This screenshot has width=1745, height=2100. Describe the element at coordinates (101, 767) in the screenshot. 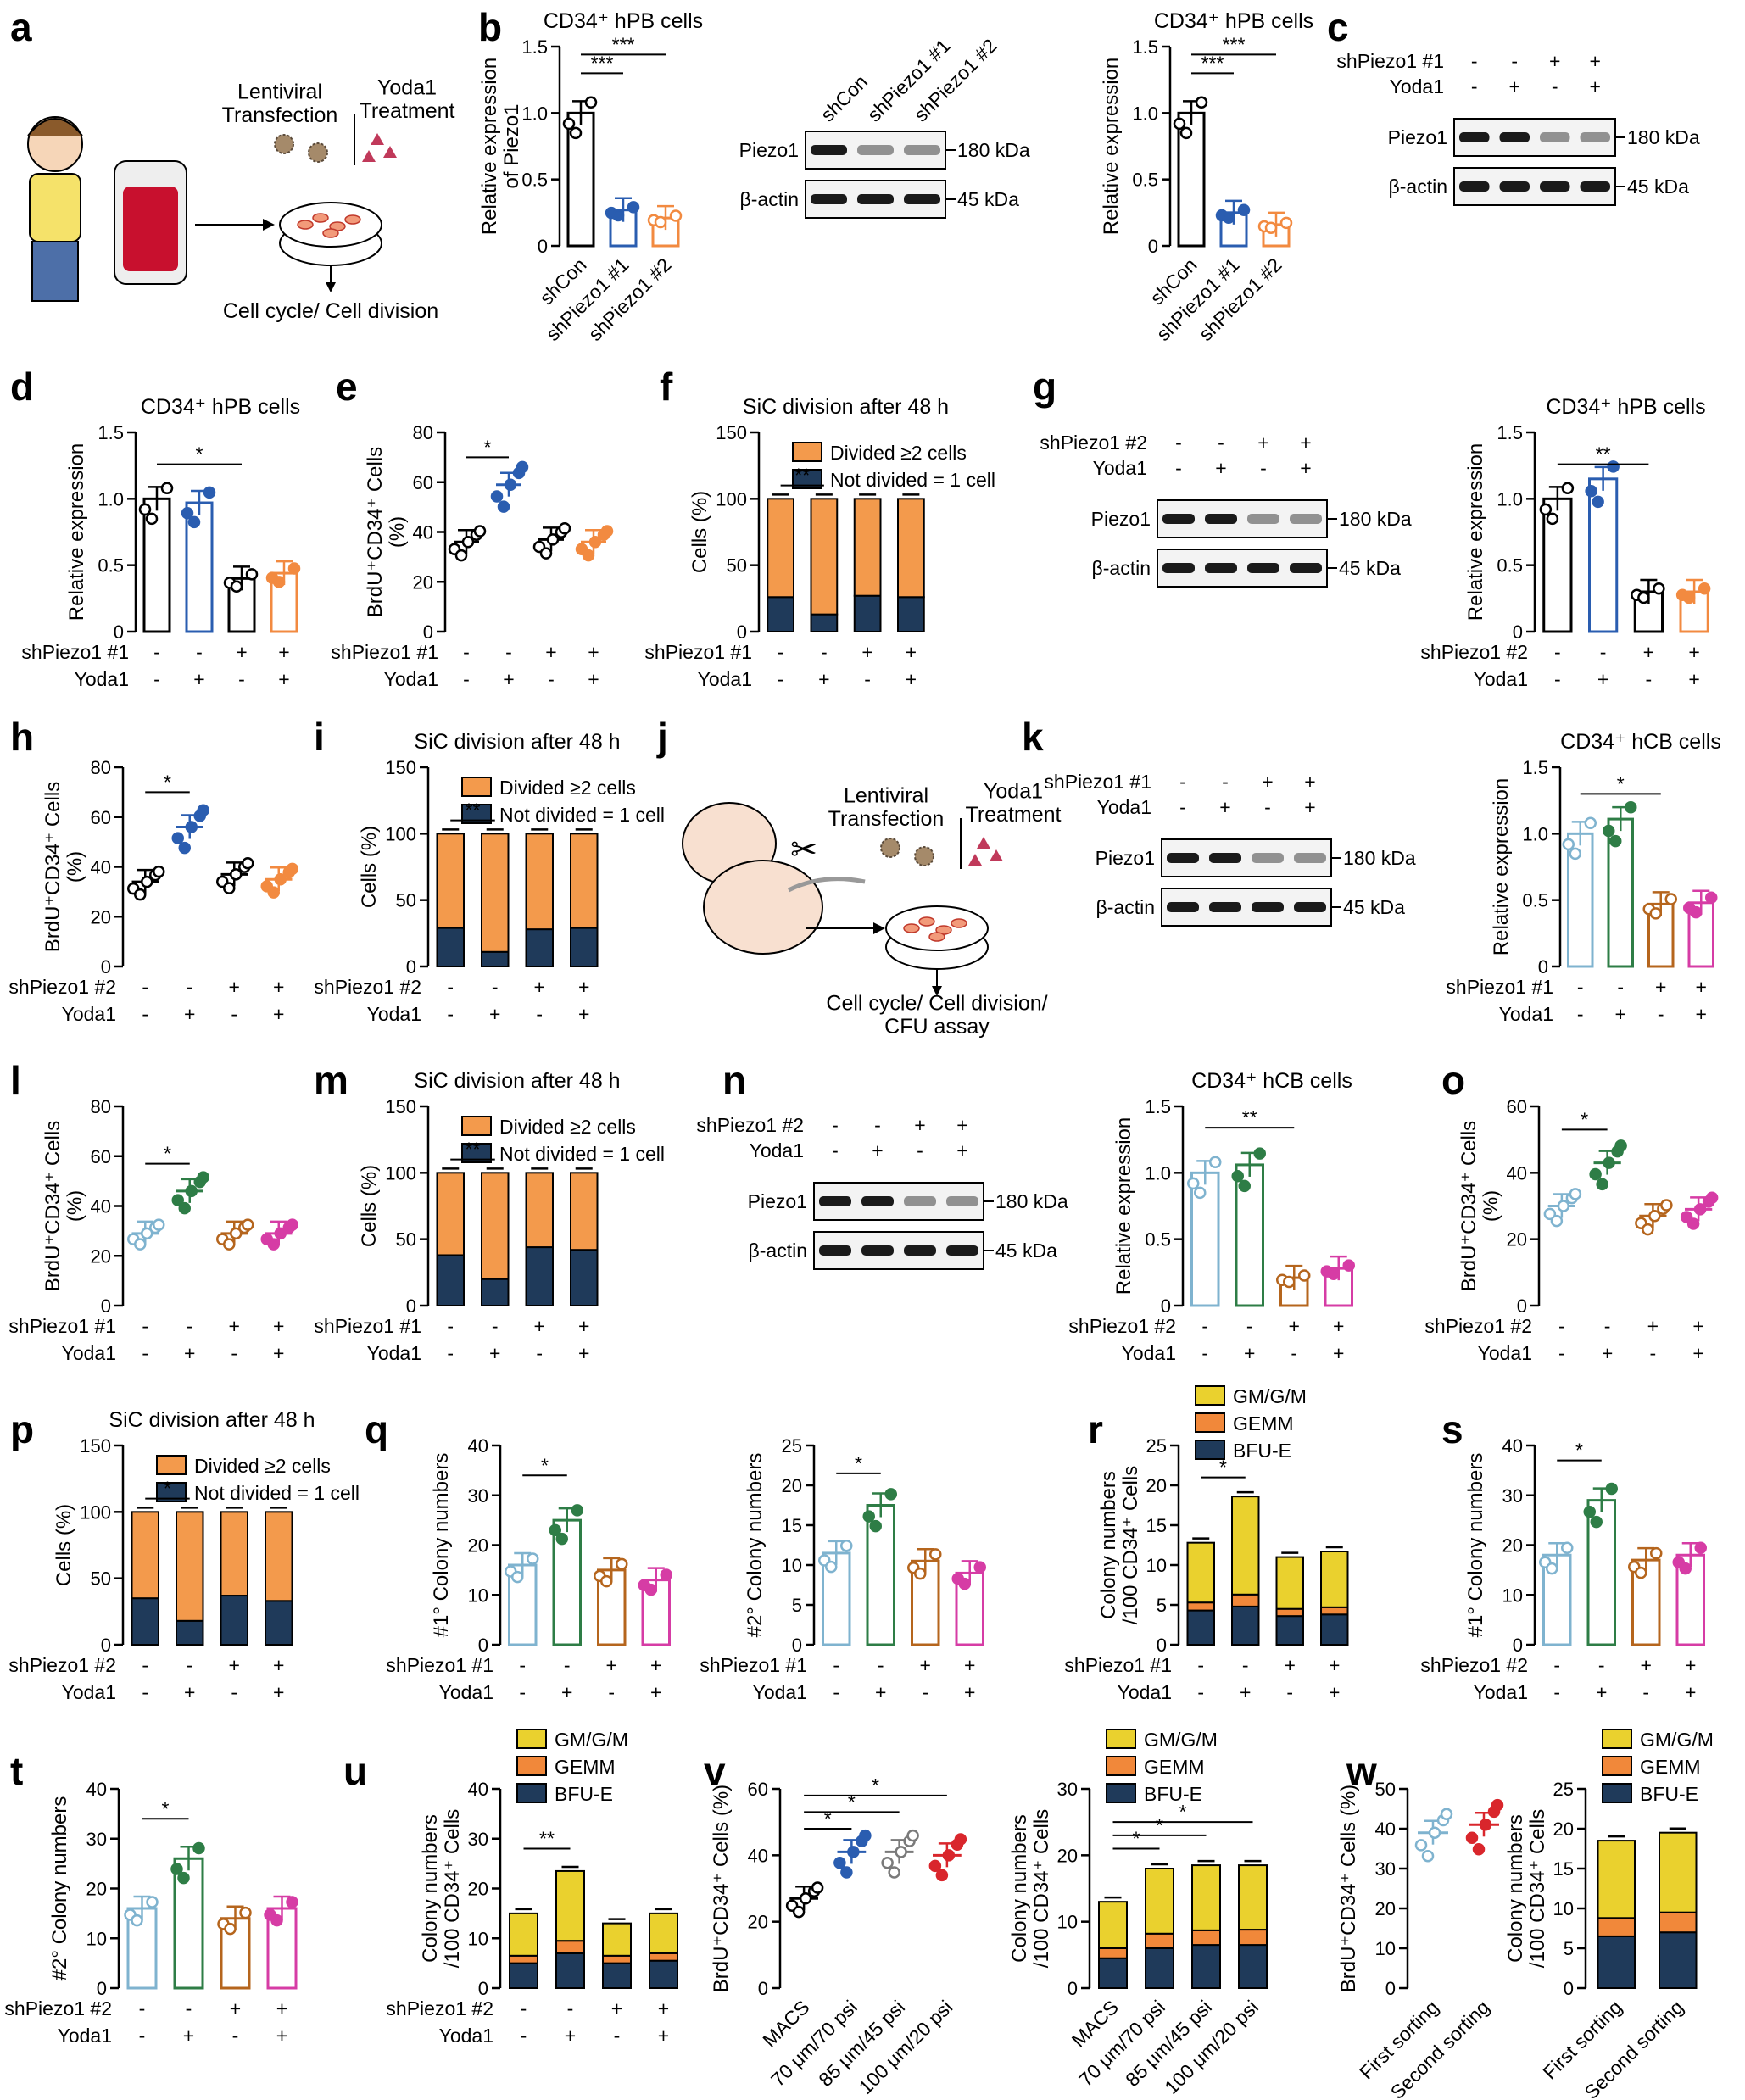

I see `y-tick-label: 80` at that location.